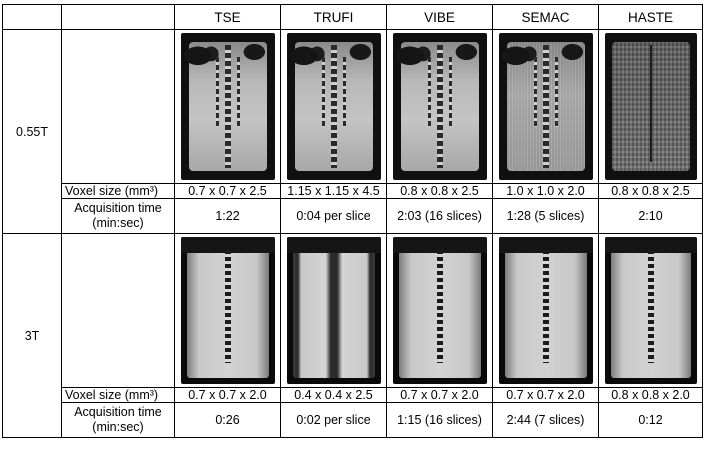 Image resolution: width=706 pixels, height=453 pixels. What do you see at coordinates (650, 310) in the screenshot?
I see `mri-image-3t-haste` at bounding box center [650, 310].